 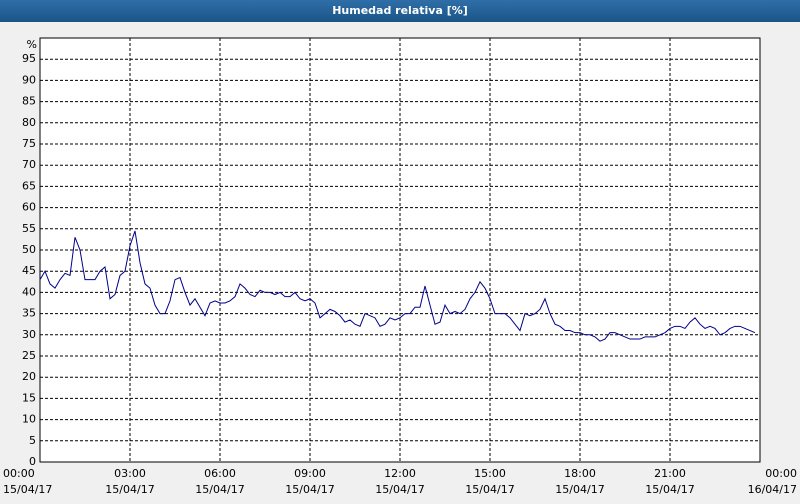 What do you see at coordinates (29, 143) in the screenshot?
I see `y-tick-label: 75` at bounding box center [29, 143].